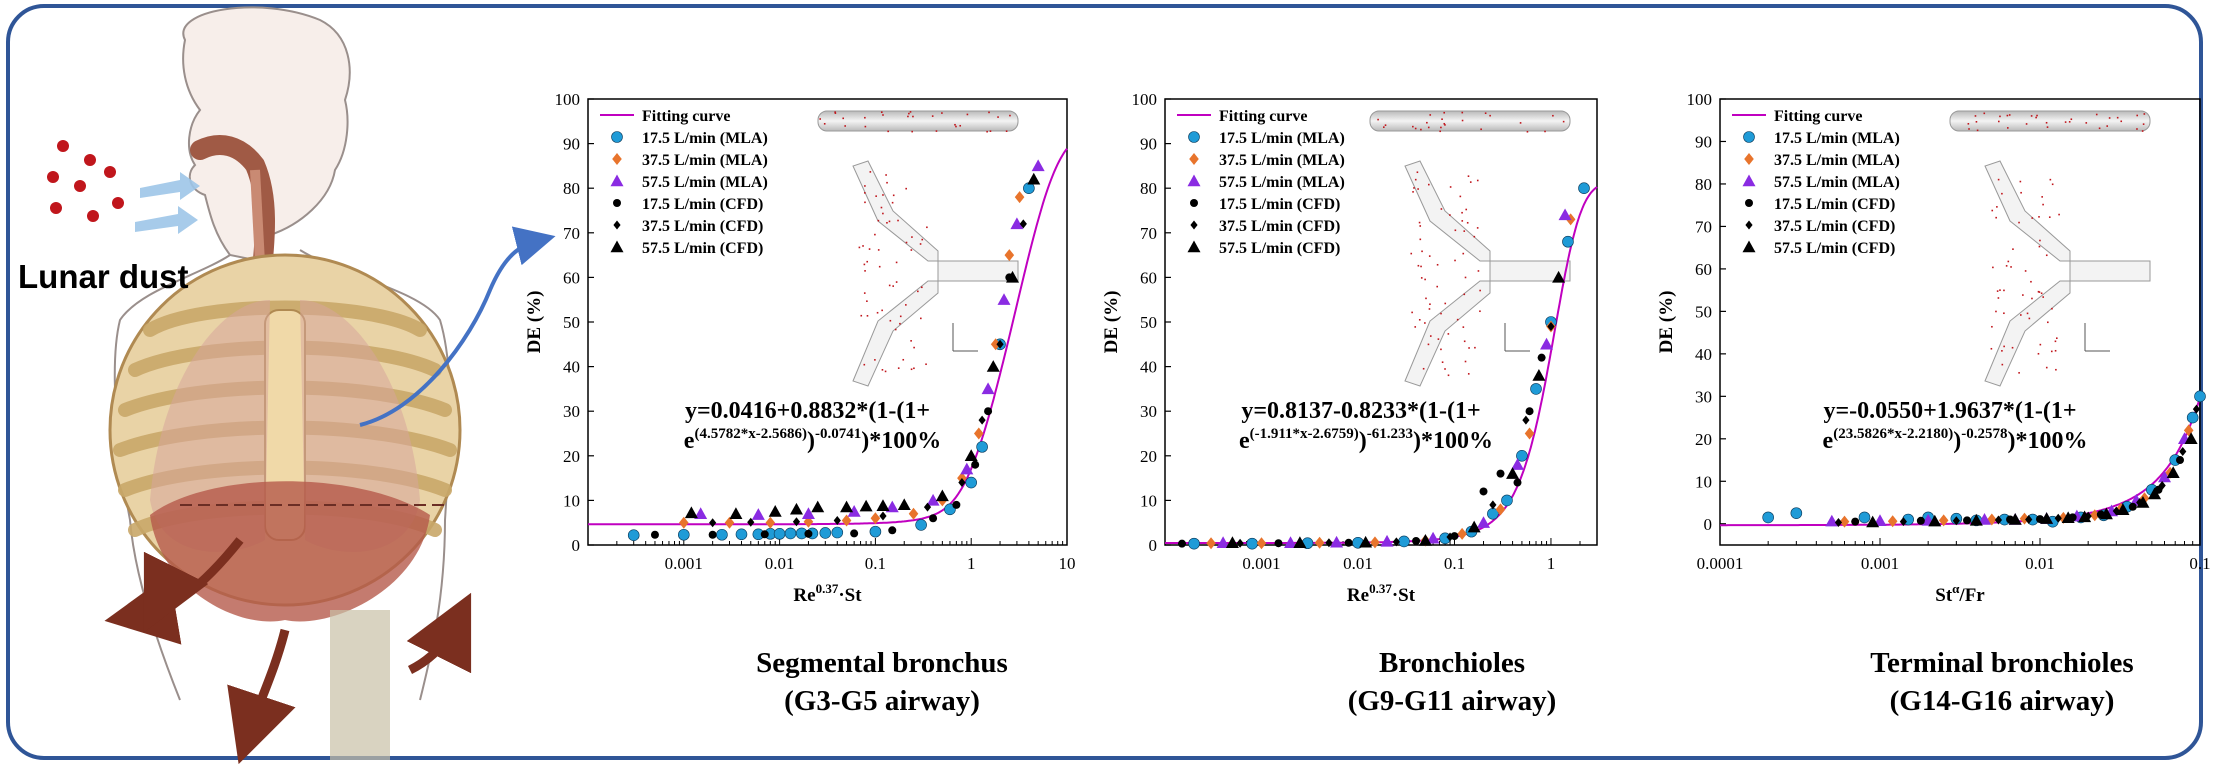  What do you see at coordinates (571, 233) in the screenshot?
I see `y-tick-label: 70` at bounding box center [571, 233].